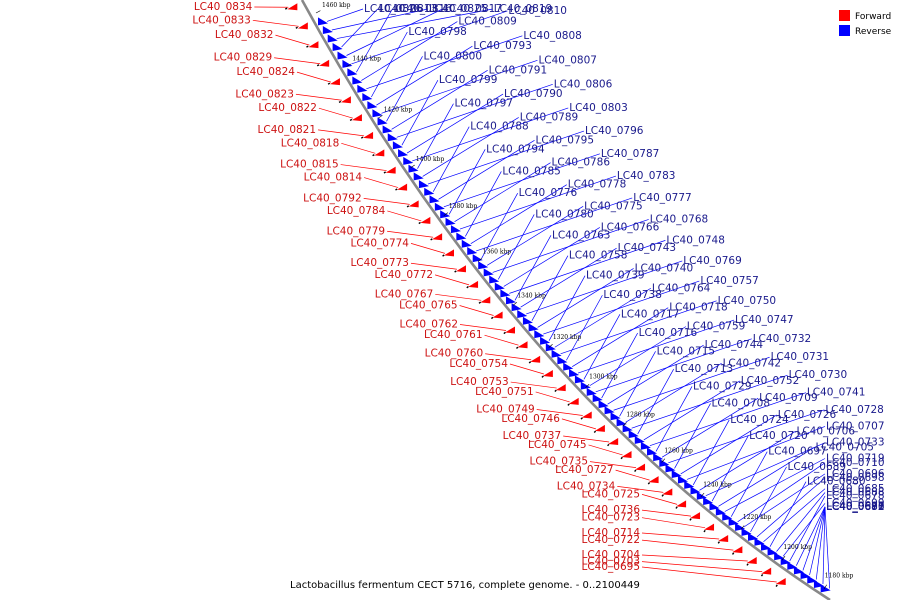 Image resolution: width=900 pixels, height=600 pixels. What do you see at coordinates (518, 70) in the screenshot?
I see `gene-label-reverse: LC40_0791` at bounding box center [518, 70].